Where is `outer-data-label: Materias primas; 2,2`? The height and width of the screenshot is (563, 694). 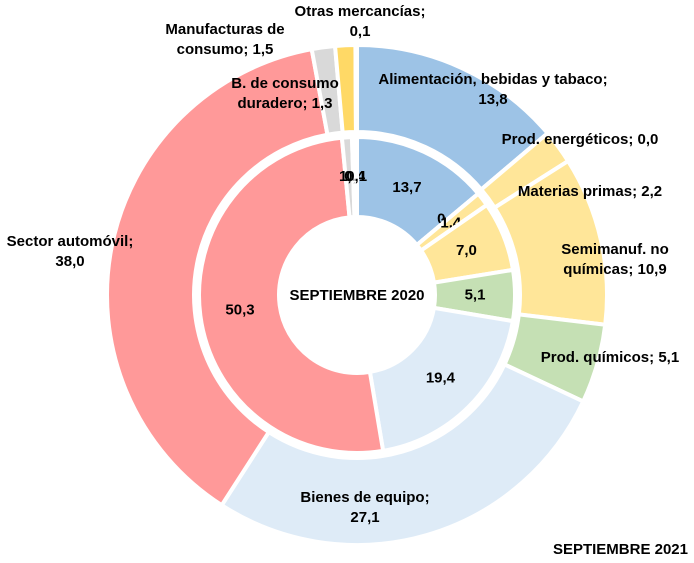 outer-data-label: Materias primas; 2,2 is located at coordinates (587, 192).